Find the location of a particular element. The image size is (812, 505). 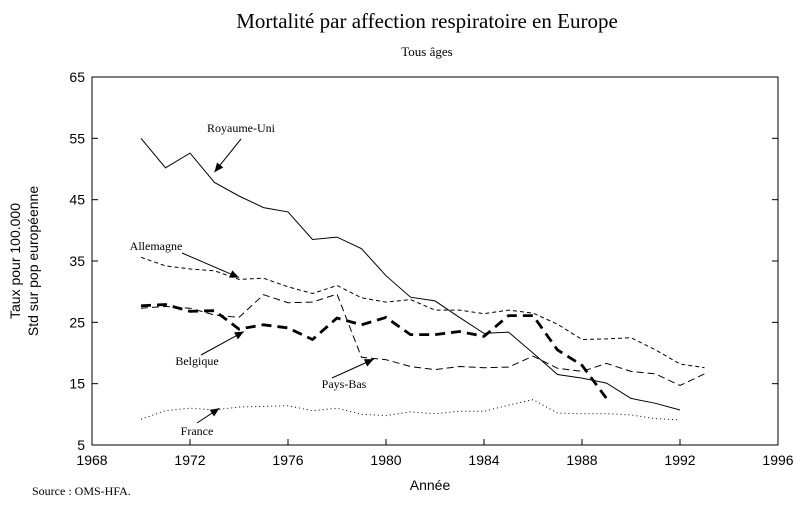

annotation-arrowhead-royaume-uni is located at coordinates (219, 167).